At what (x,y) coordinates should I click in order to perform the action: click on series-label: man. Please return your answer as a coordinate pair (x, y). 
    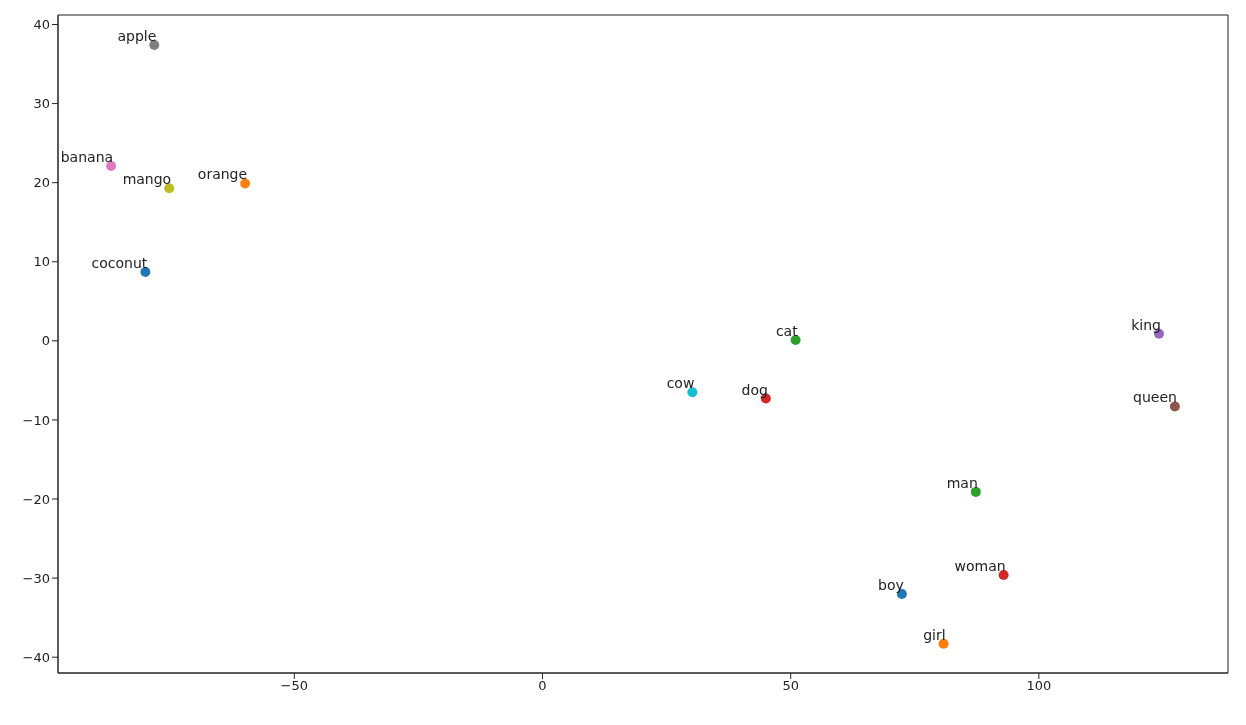
    Looking at the image, I should click on (962, 482).